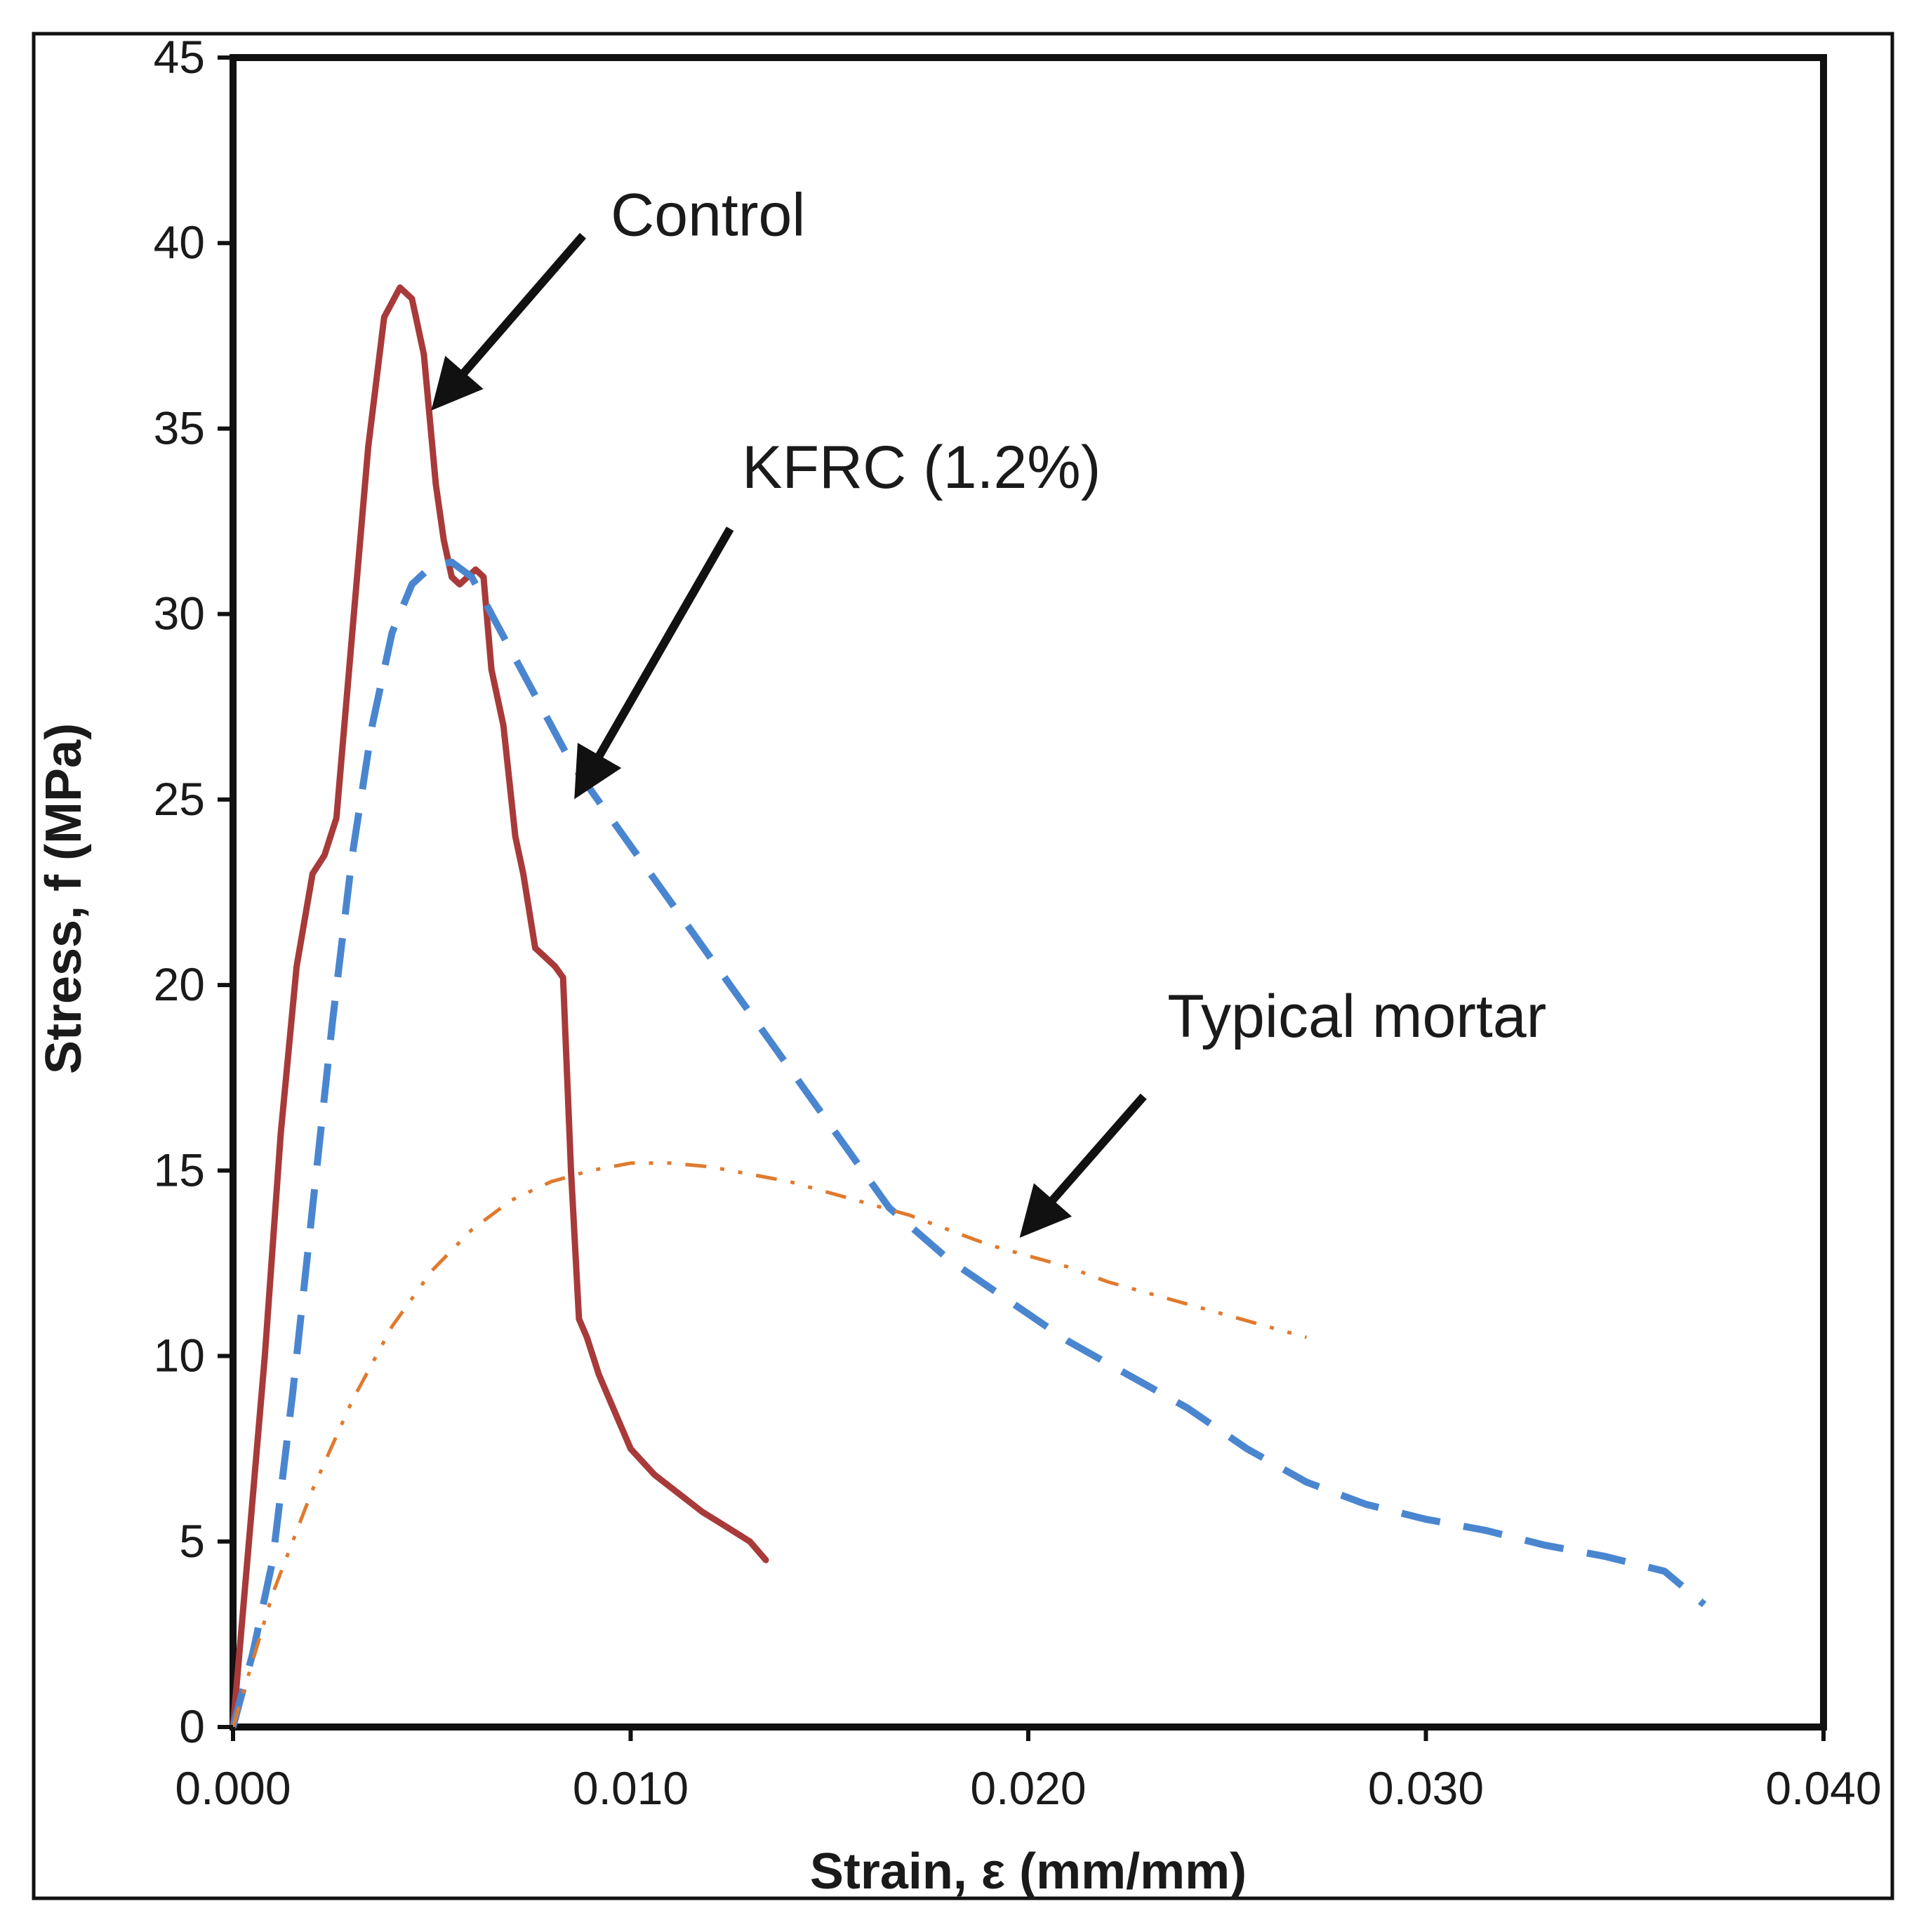  What do you see at coordinates (708, 215) in the screenshot?
I see `annotation-label-control: Control` at bounding box center [708, 215].